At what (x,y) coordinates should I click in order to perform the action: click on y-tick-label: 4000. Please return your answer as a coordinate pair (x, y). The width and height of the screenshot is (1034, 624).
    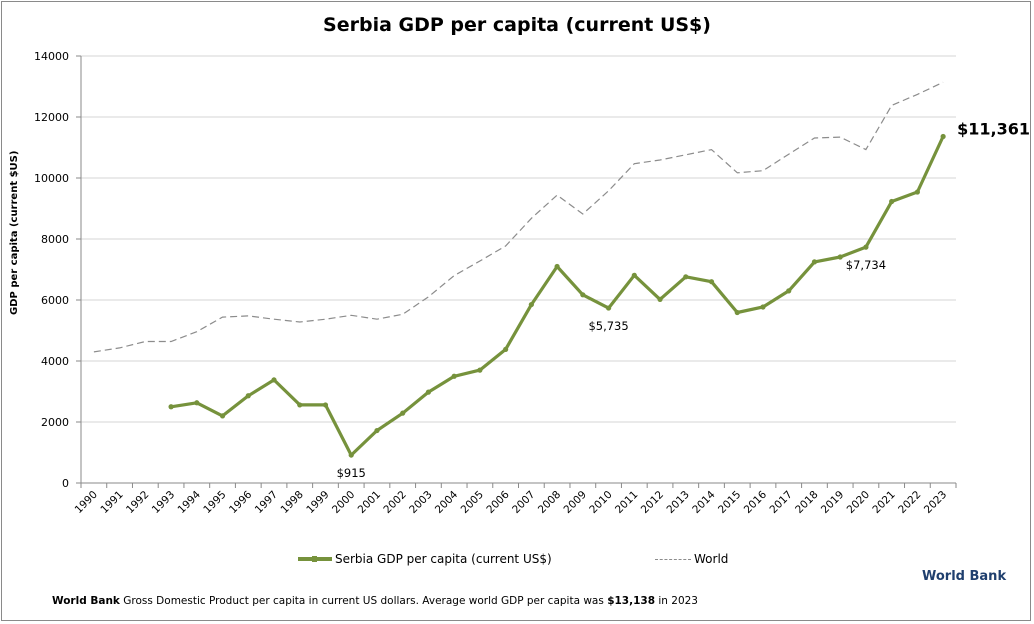
    Looking at the image, I should click on (55, 361).